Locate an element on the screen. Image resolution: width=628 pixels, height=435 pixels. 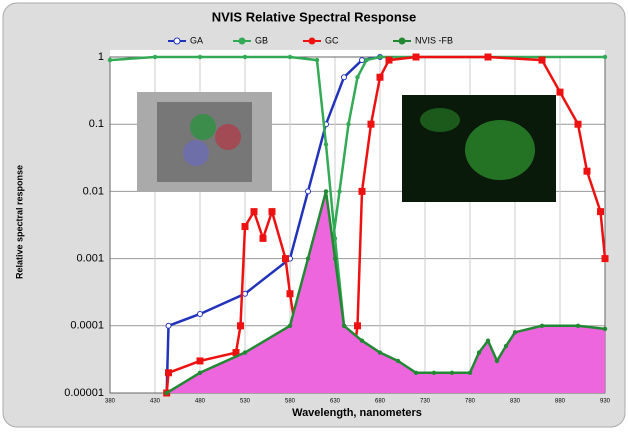
x-axis-label: Wavelength, nanometers is located at coordinates (357, 413).